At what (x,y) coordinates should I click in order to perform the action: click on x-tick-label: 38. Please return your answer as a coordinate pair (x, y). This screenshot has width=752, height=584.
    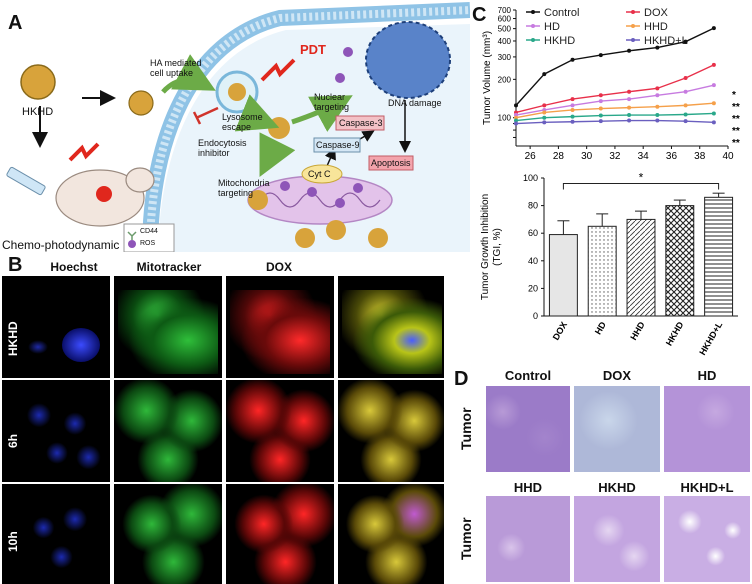
    Looking at the image, I should click on (700, 156).